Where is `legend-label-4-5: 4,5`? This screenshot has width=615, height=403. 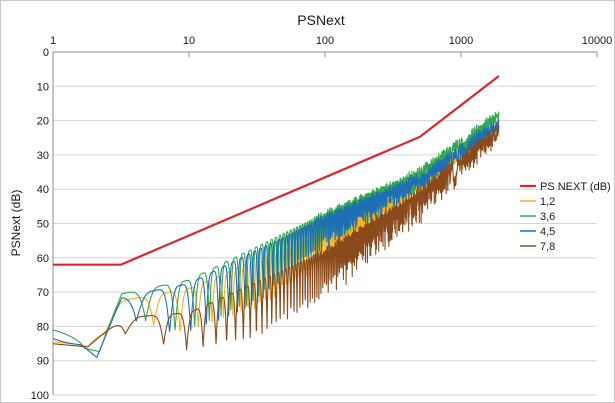
legend-label-4-5: 4,5 is located at coordinates (547, 232).